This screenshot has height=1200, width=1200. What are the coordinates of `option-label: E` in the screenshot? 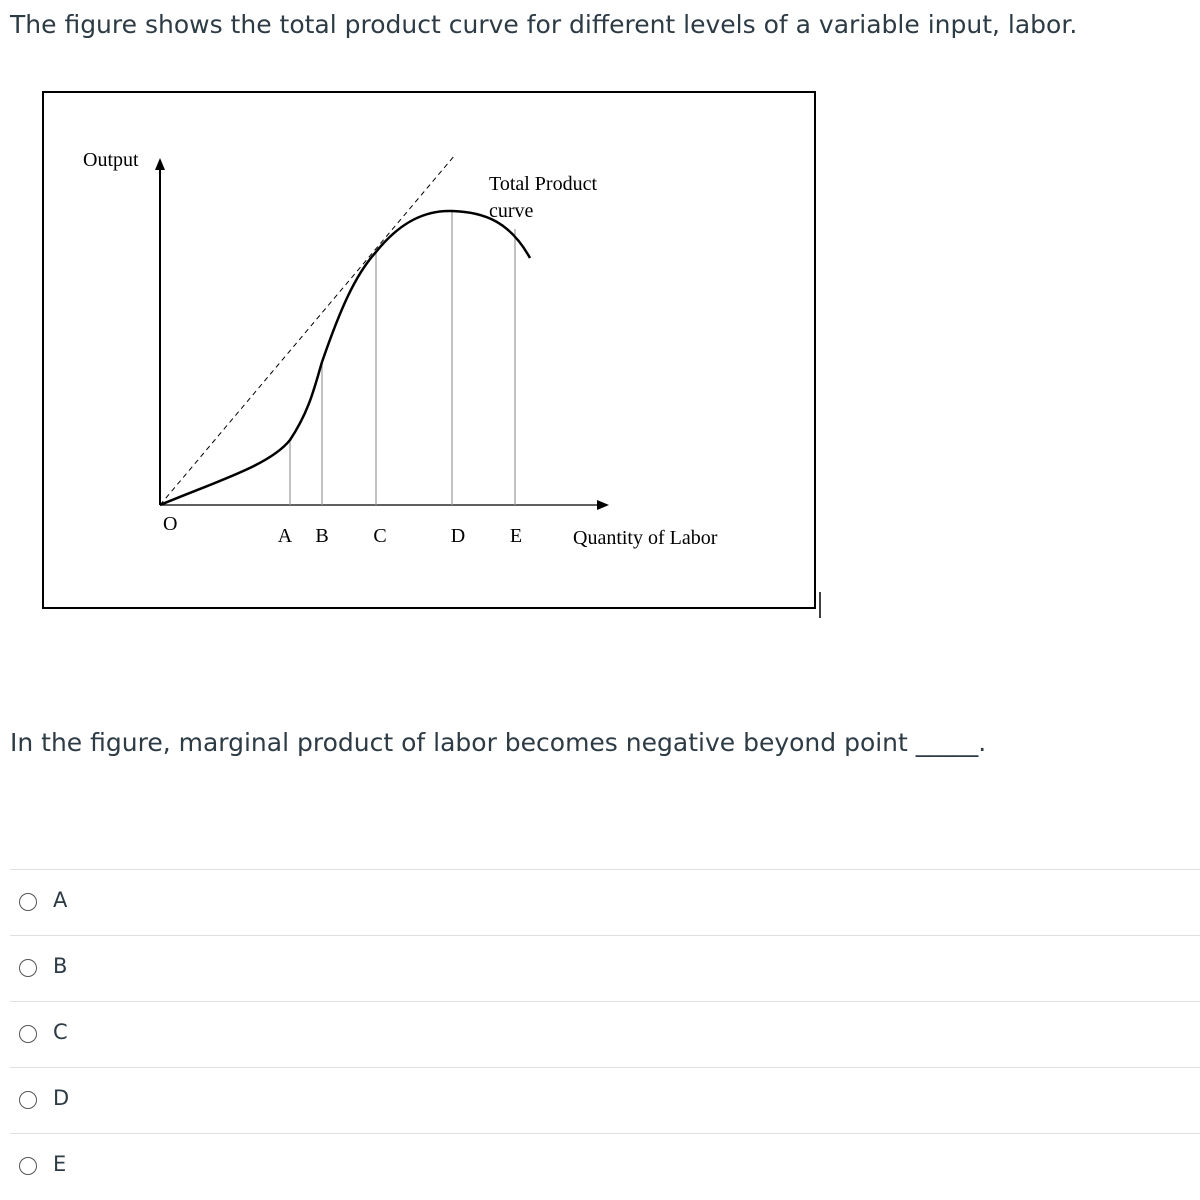 It's located at (60, 1164).